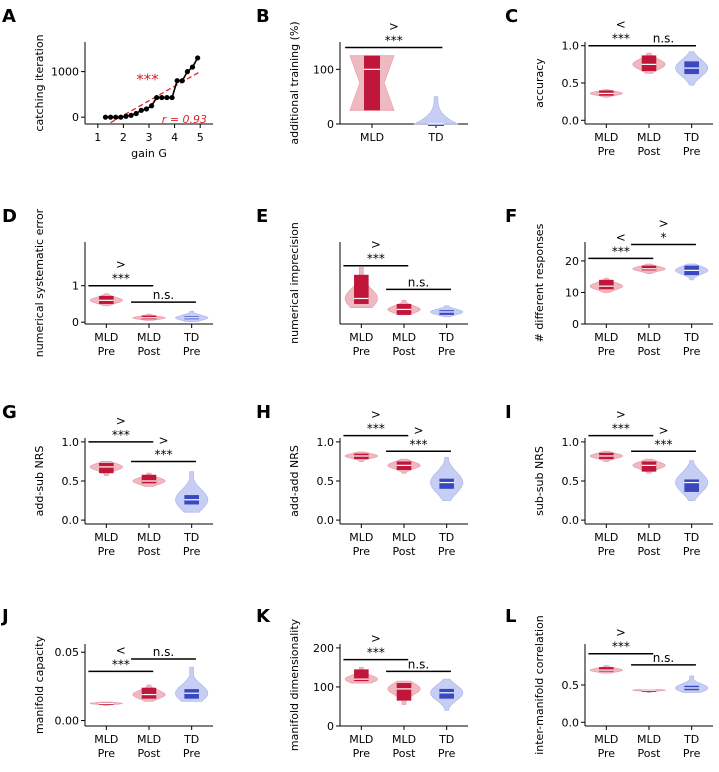 This screenshot has width=719, height=772. Describe the element at coordinates (621, 237) in the screenshot. I see `significance-direction: <` at that location.